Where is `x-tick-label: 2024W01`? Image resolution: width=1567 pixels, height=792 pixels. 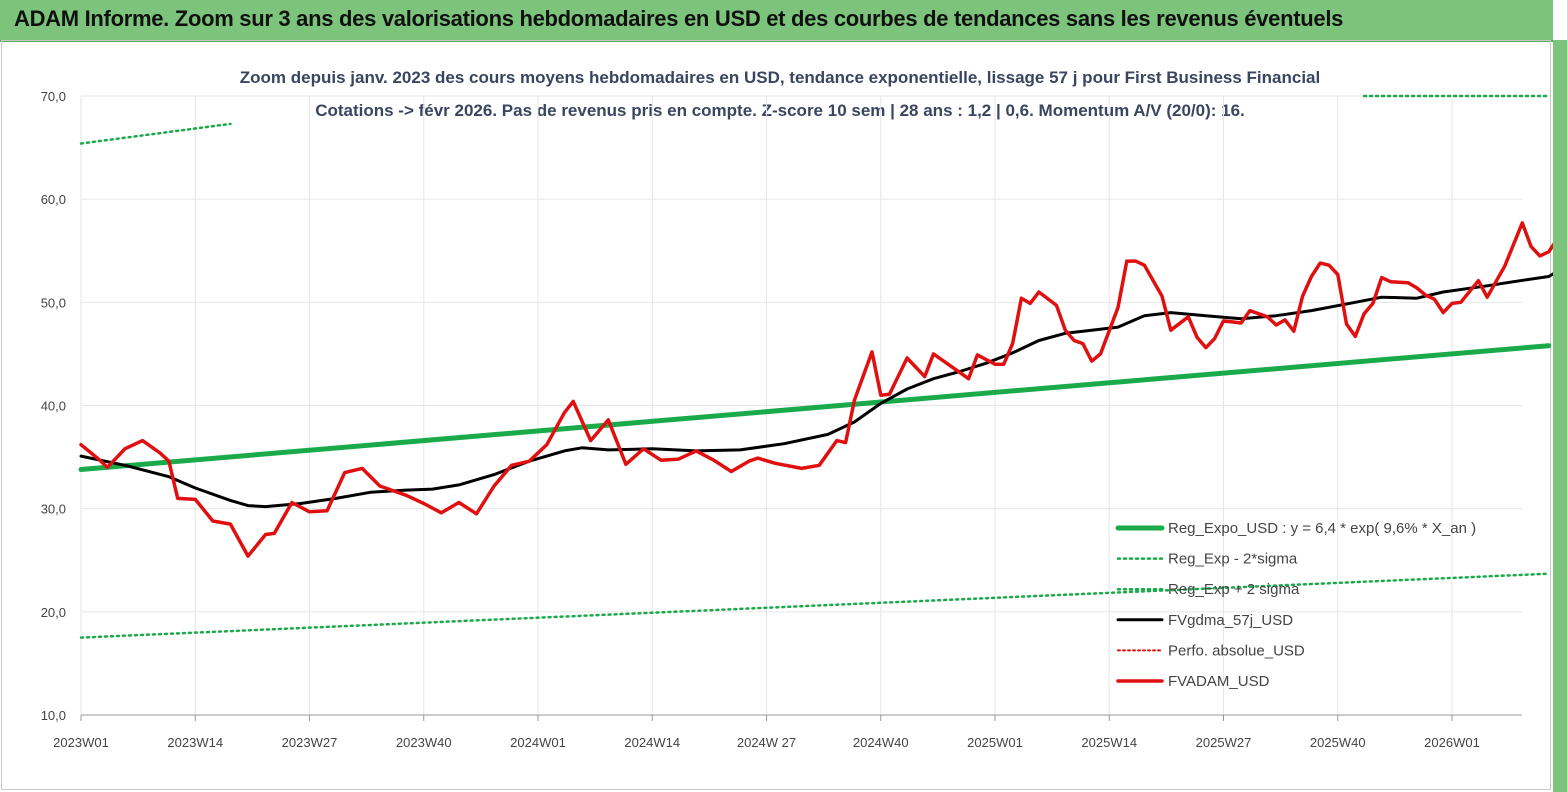
x-tick-label: 2024W01 is located at coordinates (538, 742).